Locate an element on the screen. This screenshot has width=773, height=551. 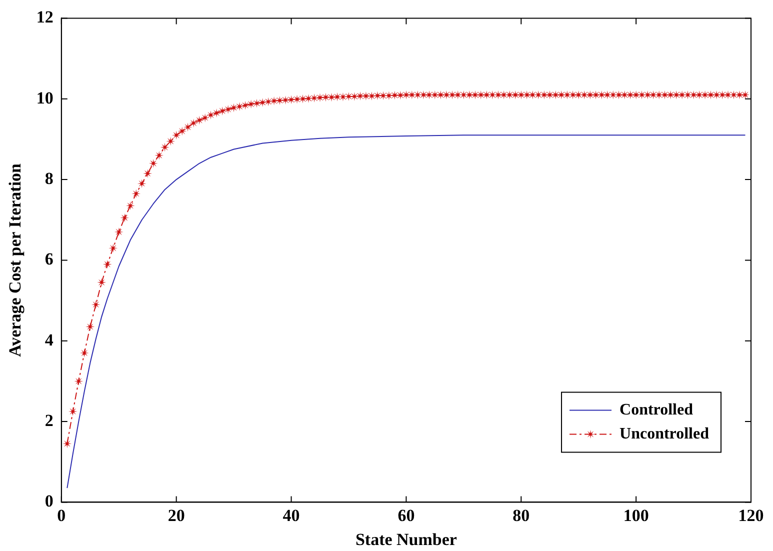
y-tick-label: 8 is located at coordinates (49, 178).